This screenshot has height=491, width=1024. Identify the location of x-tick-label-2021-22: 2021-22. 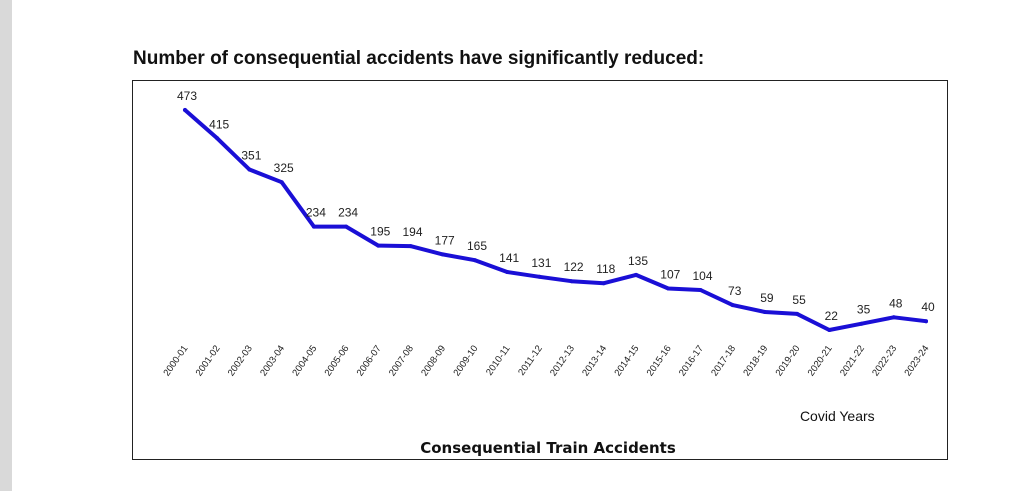
(852, 360).